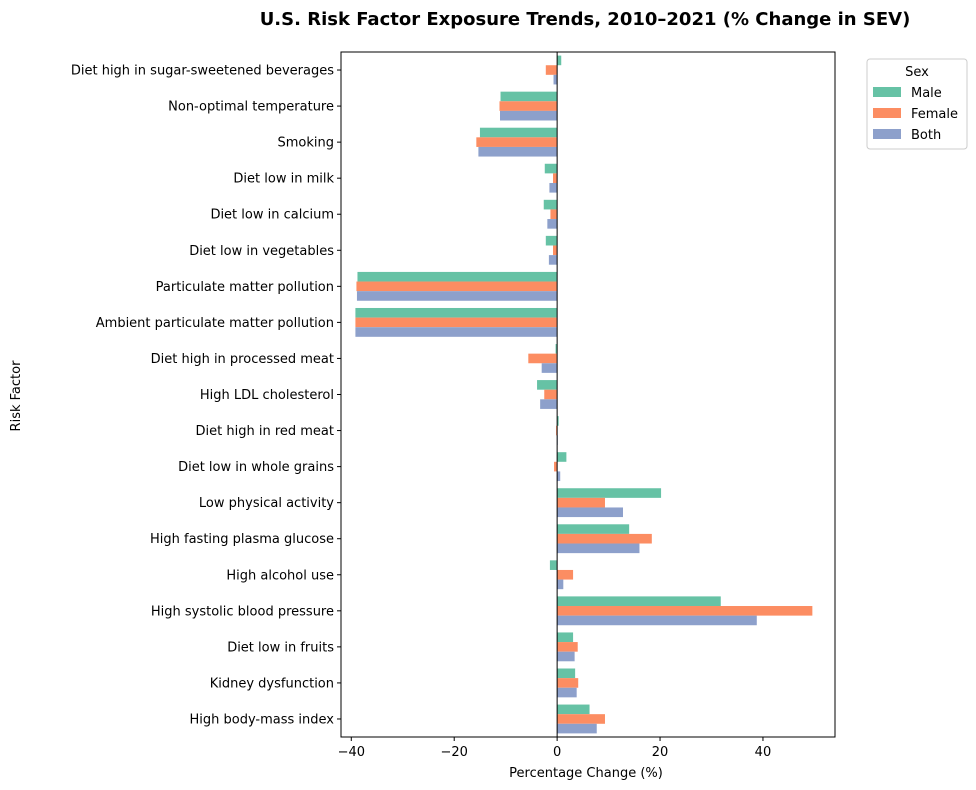 This screenshot has height=790, width=976. I want to click on y-tick-label: Diet low in calcium, so click(272, 215).